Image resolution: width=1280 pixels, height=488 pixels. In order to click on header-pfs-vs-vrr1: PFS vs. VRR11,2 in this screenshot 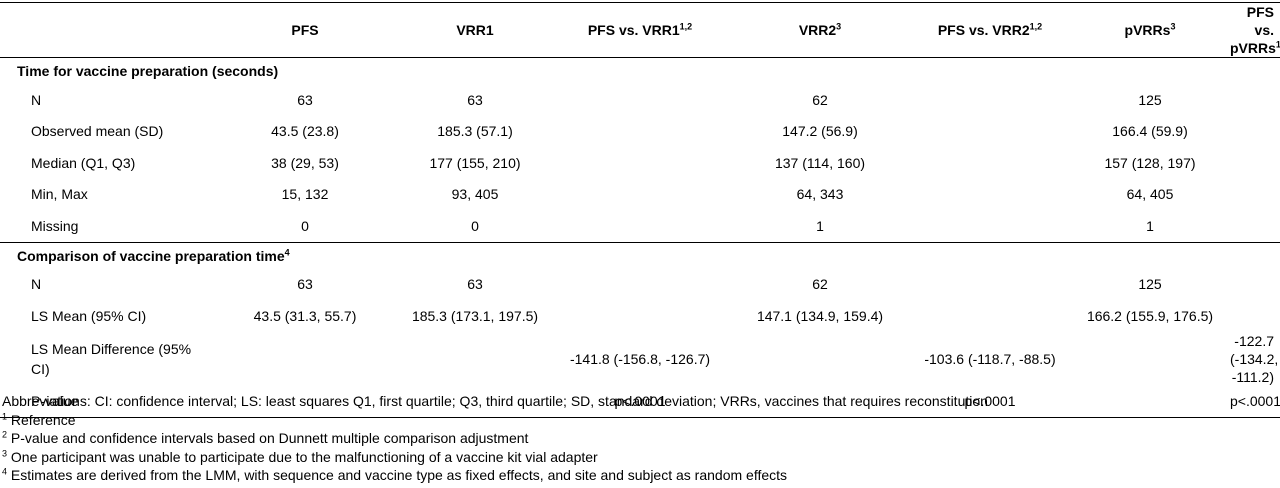, I will do `click(640, 30)`.